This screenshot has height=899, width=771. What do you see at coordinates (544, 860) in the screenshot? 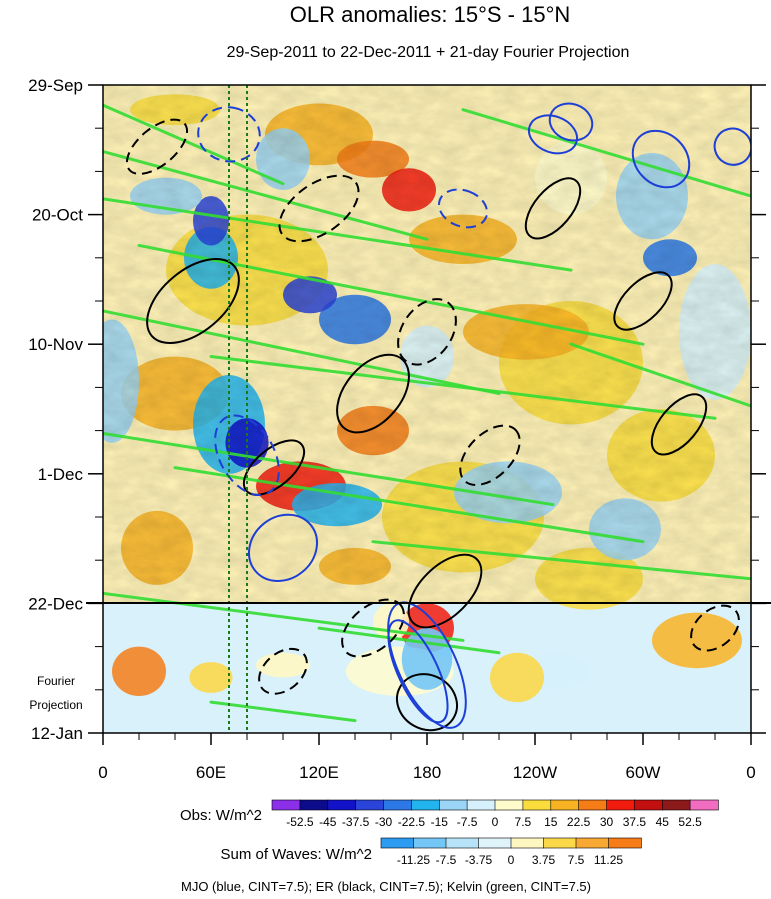
I see `colorbar-level-label: 3.75` at bounding box center [544, 860].